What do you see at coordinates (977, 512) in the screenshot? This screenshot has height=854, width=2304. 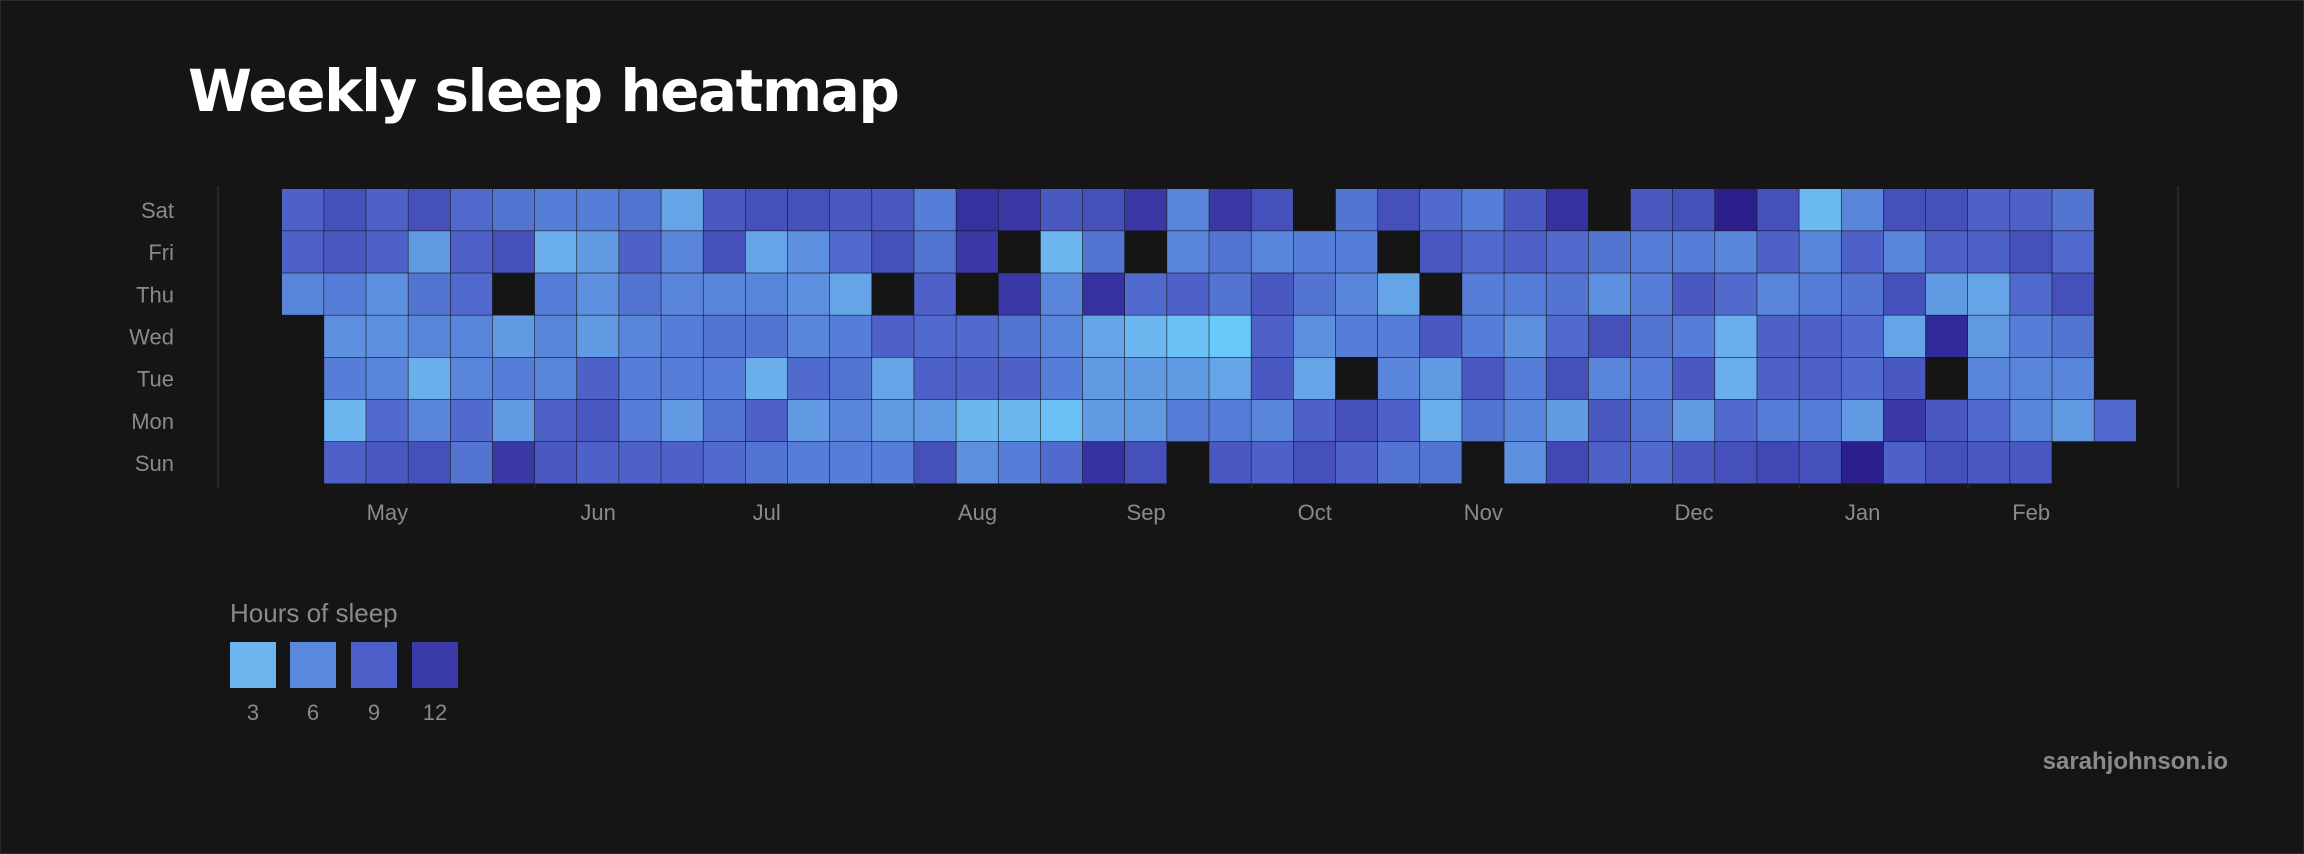 I see `month-label: Aug` at bounding box center [977, 512].